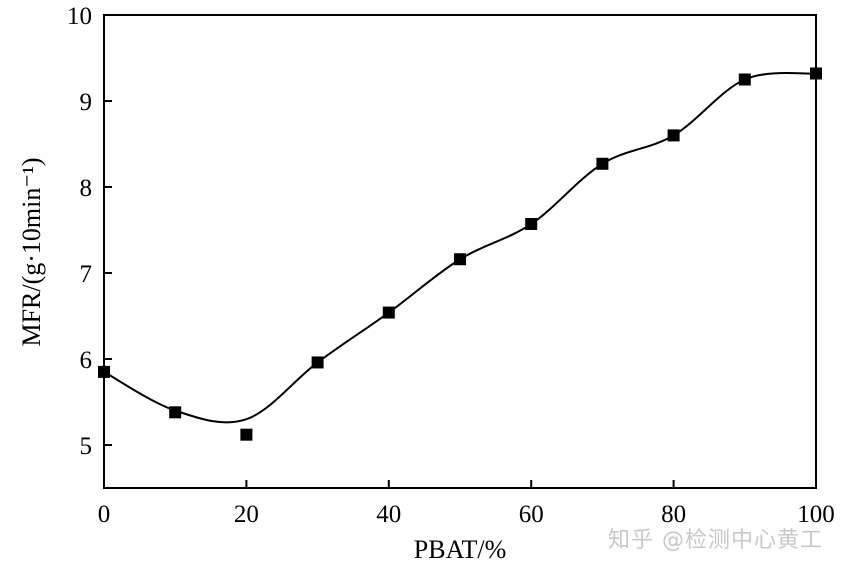 Image resolution: width=841 pixels, height=570 pixels. Describe the element at coordinates (388, 514) in the screenshot. I see `x-tick-label: 40` at that location.